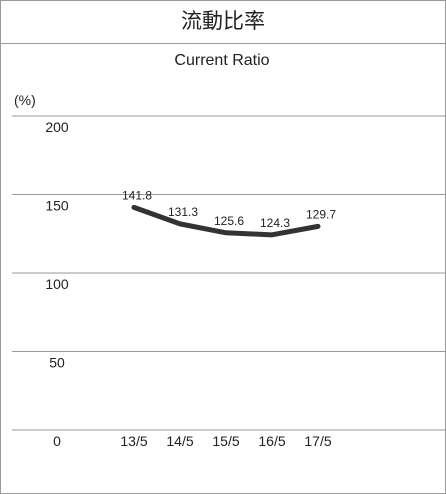  I want to click on data-label: 131.3, so click(183, 212).